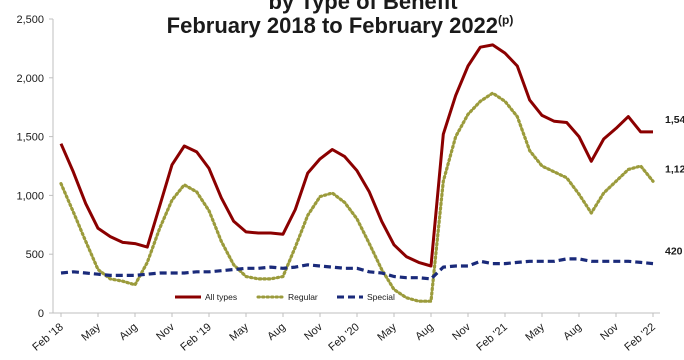 This screenshot has width=684, height=360. What do you see at coordinates (505, 20) in the screenshot?
I see `chart-subtitle-superscript: (p)` at bounding box center [505, 20].